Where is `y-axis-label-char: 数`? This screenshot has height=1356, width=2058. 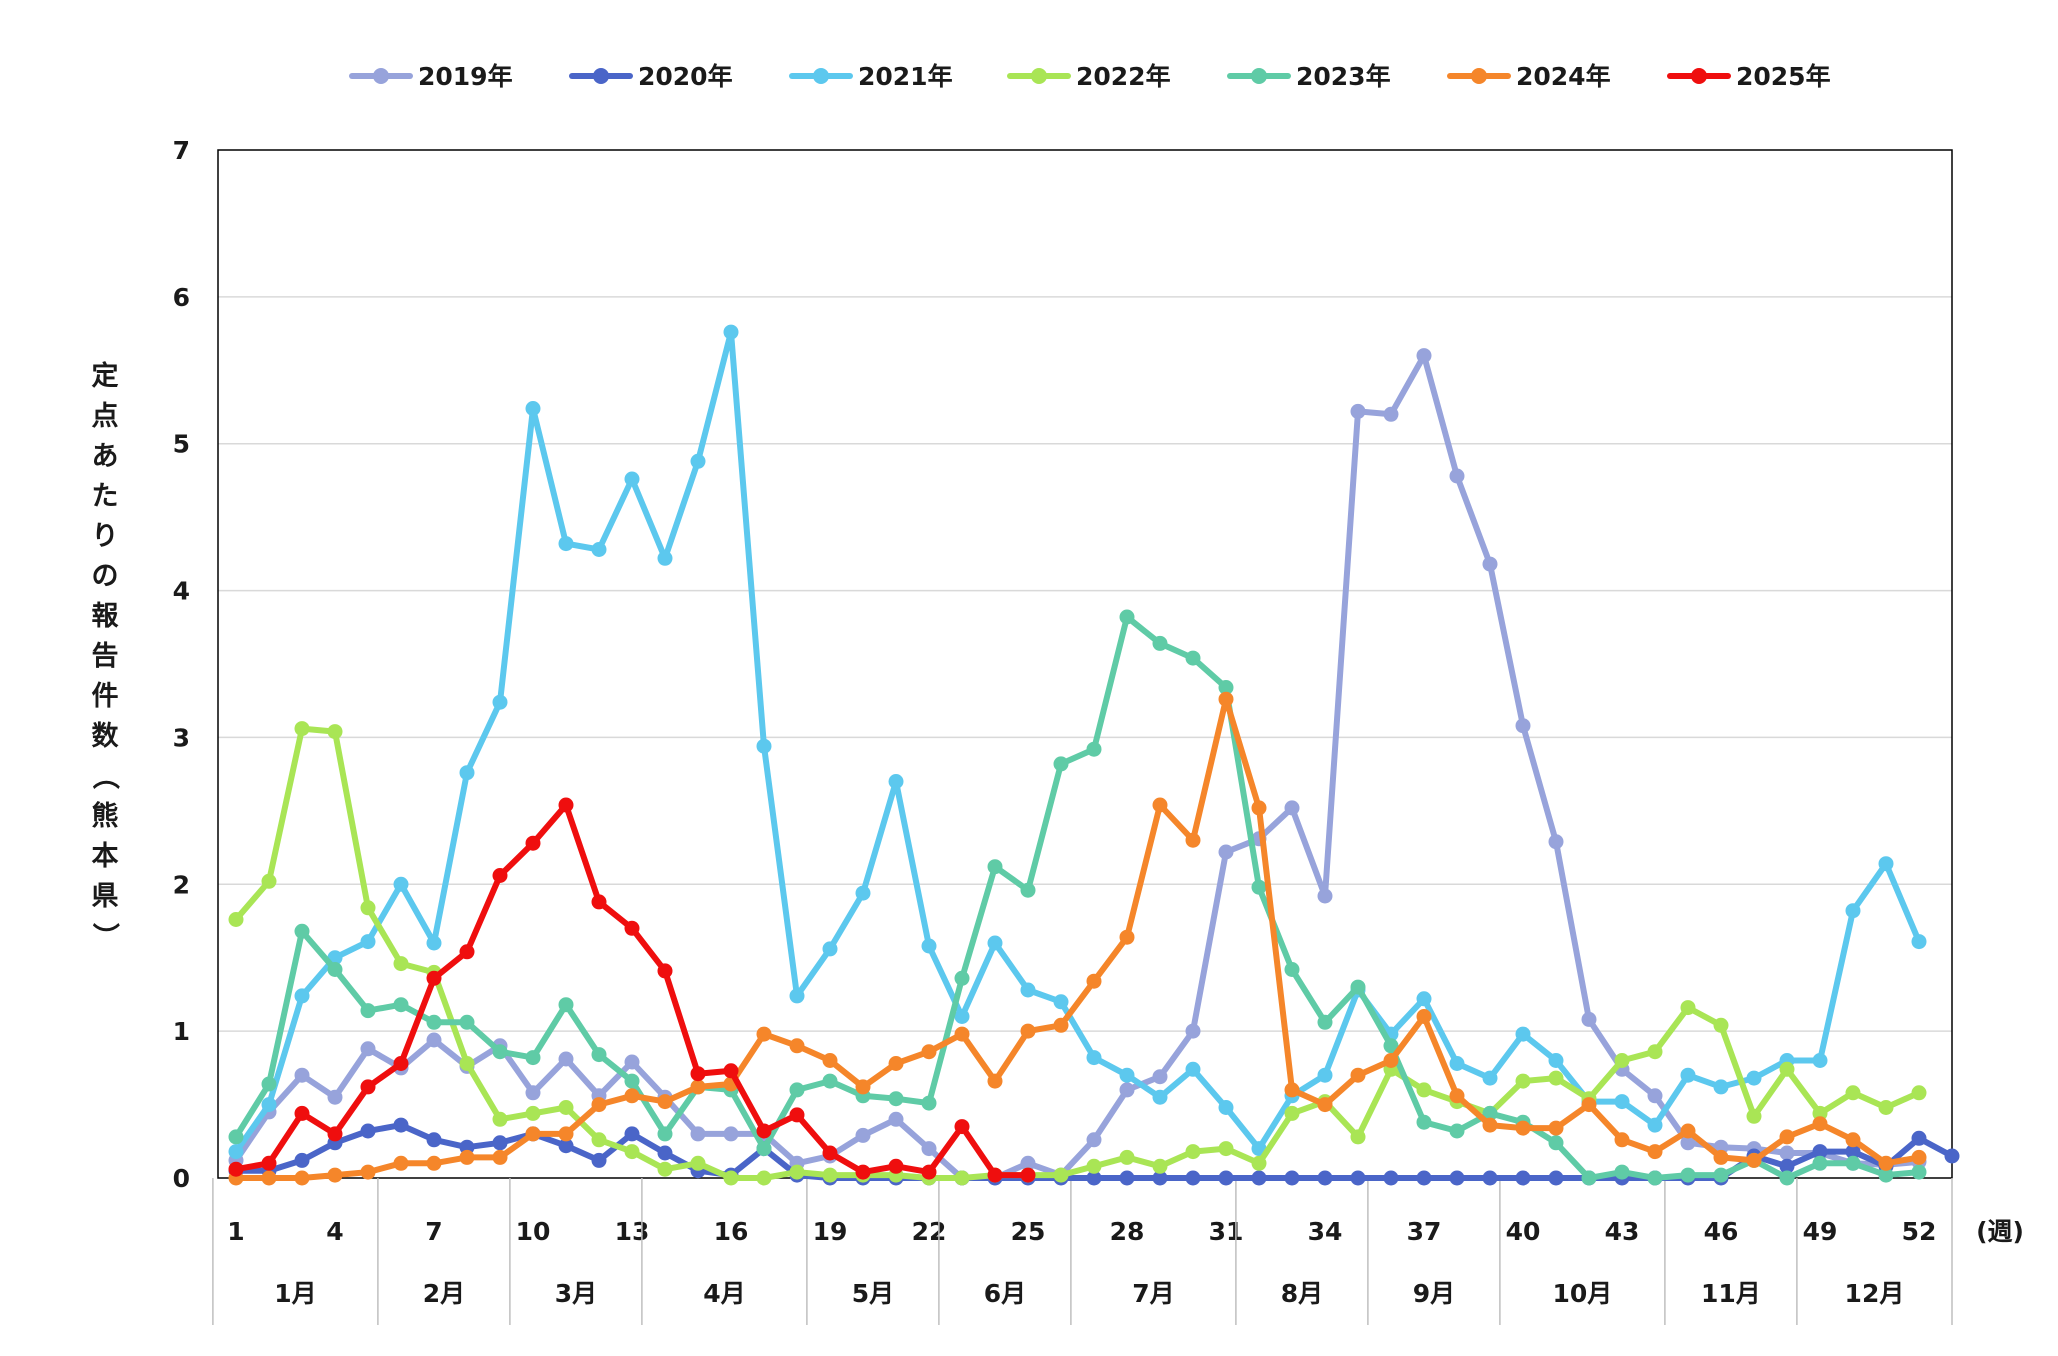
y-axis-label-char: 数 is located at coordinates (106, 736).